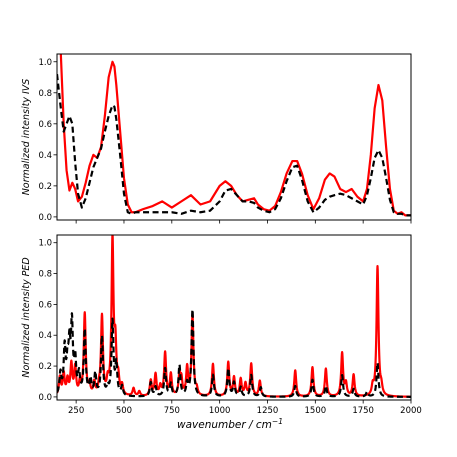 The image size is (457, 457). What do you see at coordinates (363, 411) in the screenshot?
I see `x-tick-label: 1750` at bounding box center [363, 411].